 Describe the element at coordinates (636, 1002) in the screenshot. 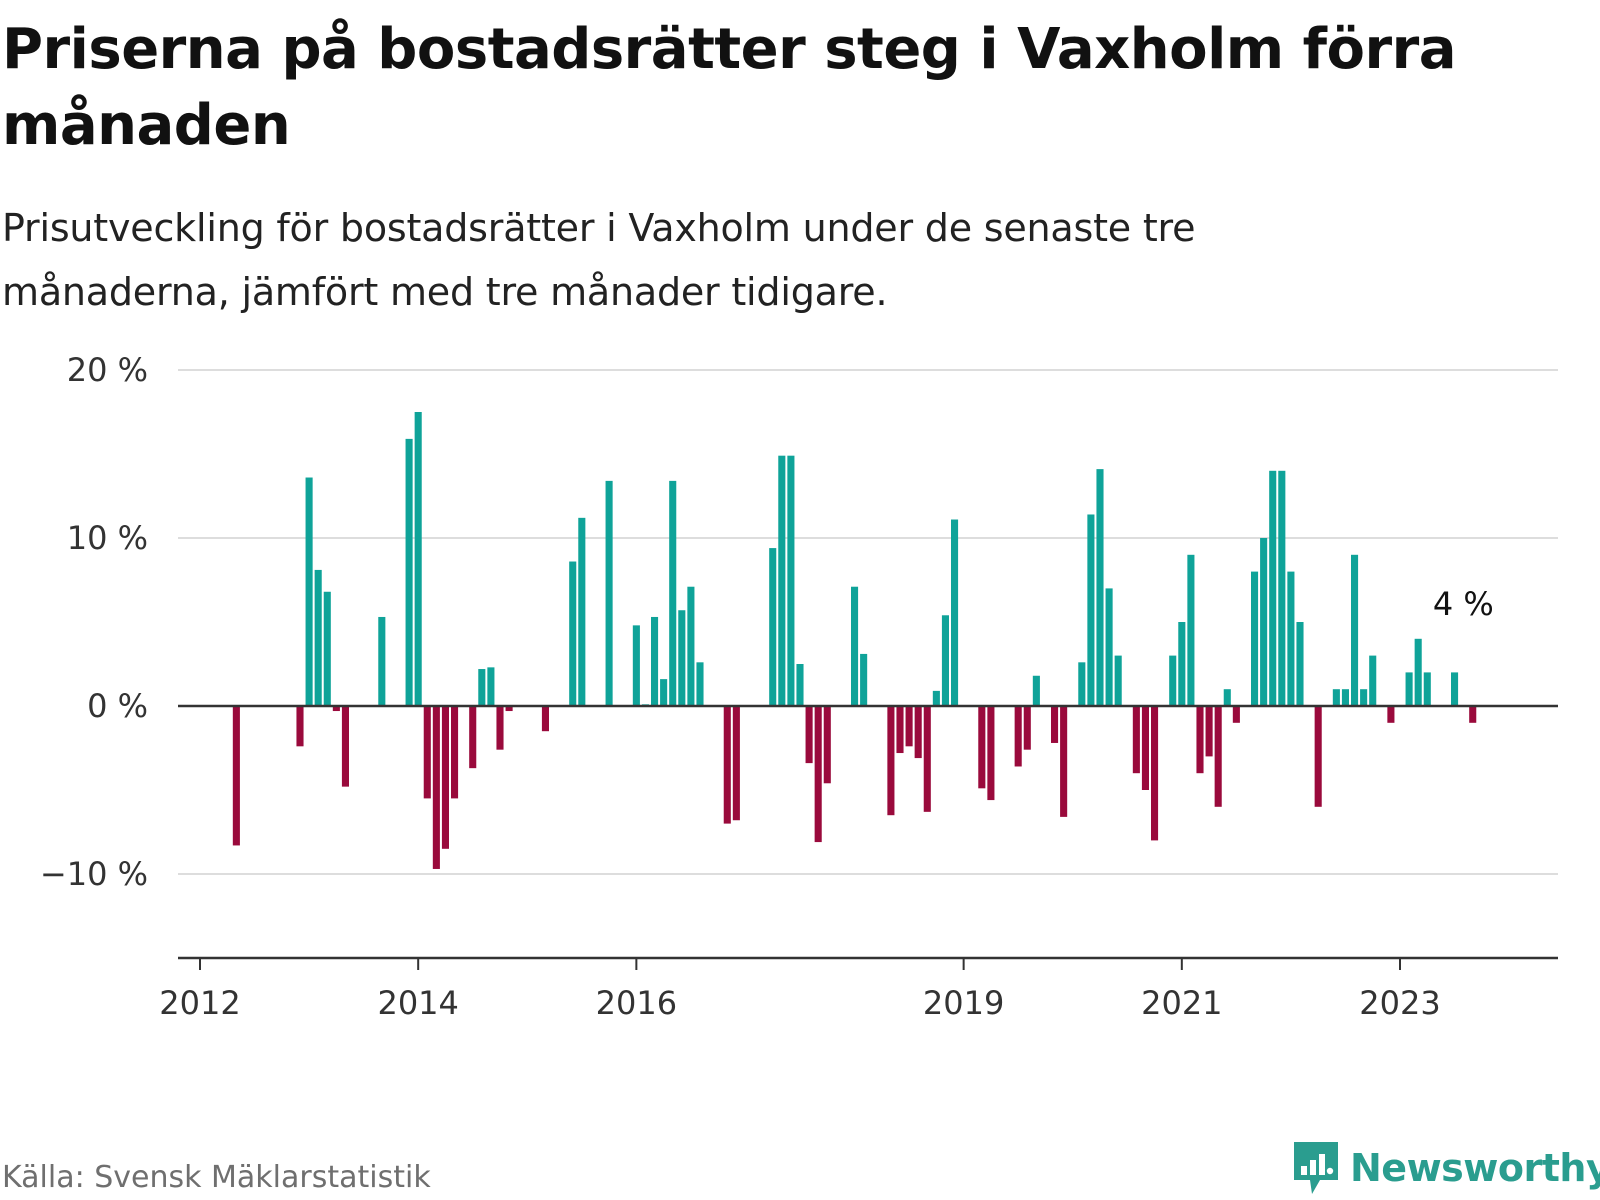

I see `x-tick-label: 2016` at that location.